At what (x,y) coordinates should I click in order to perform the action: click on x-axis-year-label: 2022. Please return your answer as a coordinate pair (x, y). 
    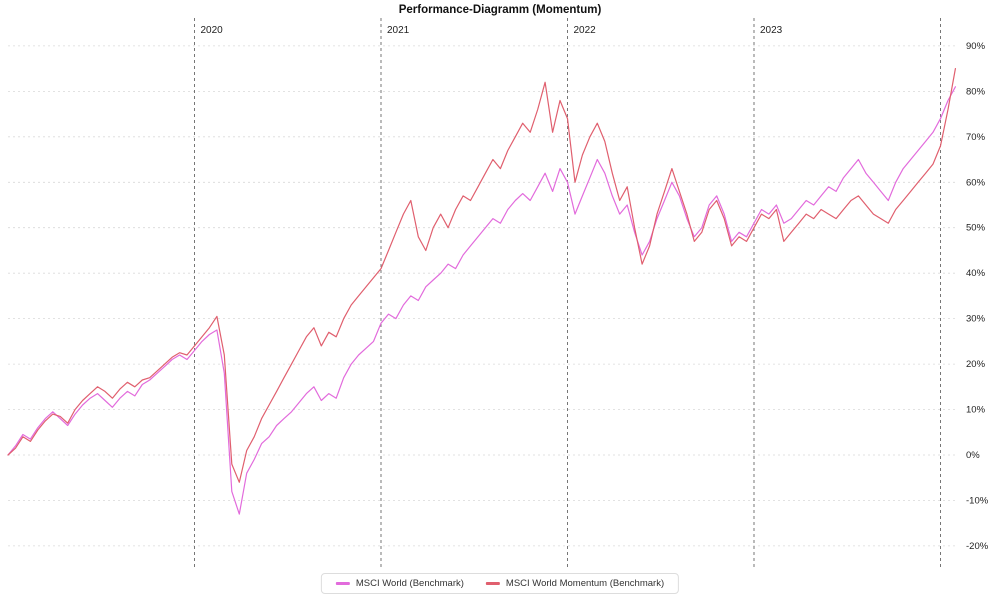
    Looking at the image, I should click on (585, 30).